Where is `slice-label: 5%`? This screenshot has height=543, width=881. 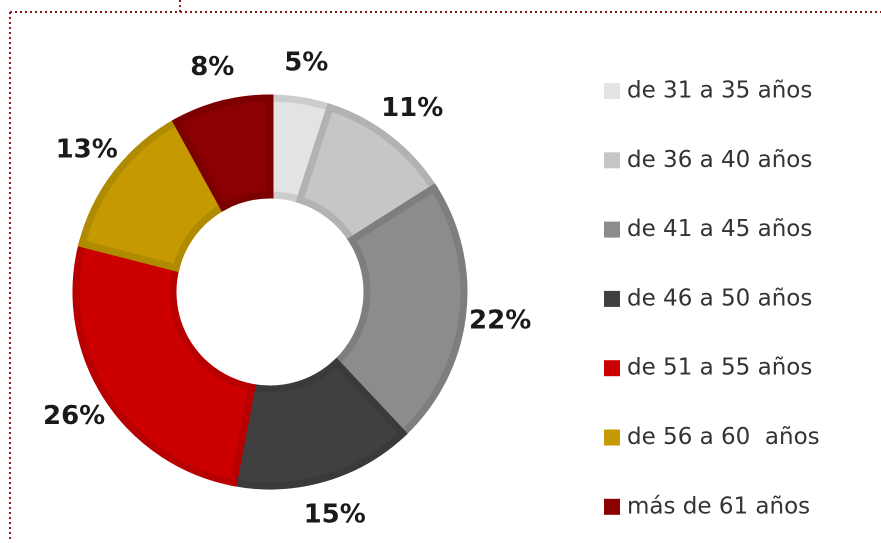 slice-label: 5% is located at coordinates (306, 62).